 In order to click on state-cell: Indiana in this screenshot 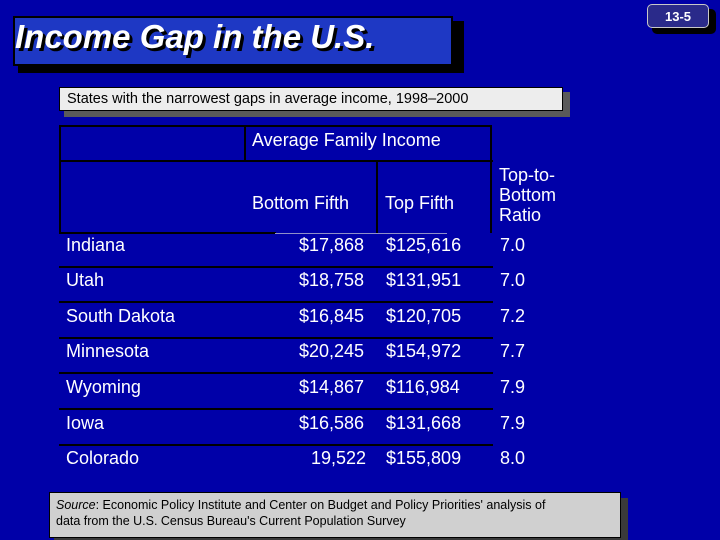, I will do `click(96, 245)`.